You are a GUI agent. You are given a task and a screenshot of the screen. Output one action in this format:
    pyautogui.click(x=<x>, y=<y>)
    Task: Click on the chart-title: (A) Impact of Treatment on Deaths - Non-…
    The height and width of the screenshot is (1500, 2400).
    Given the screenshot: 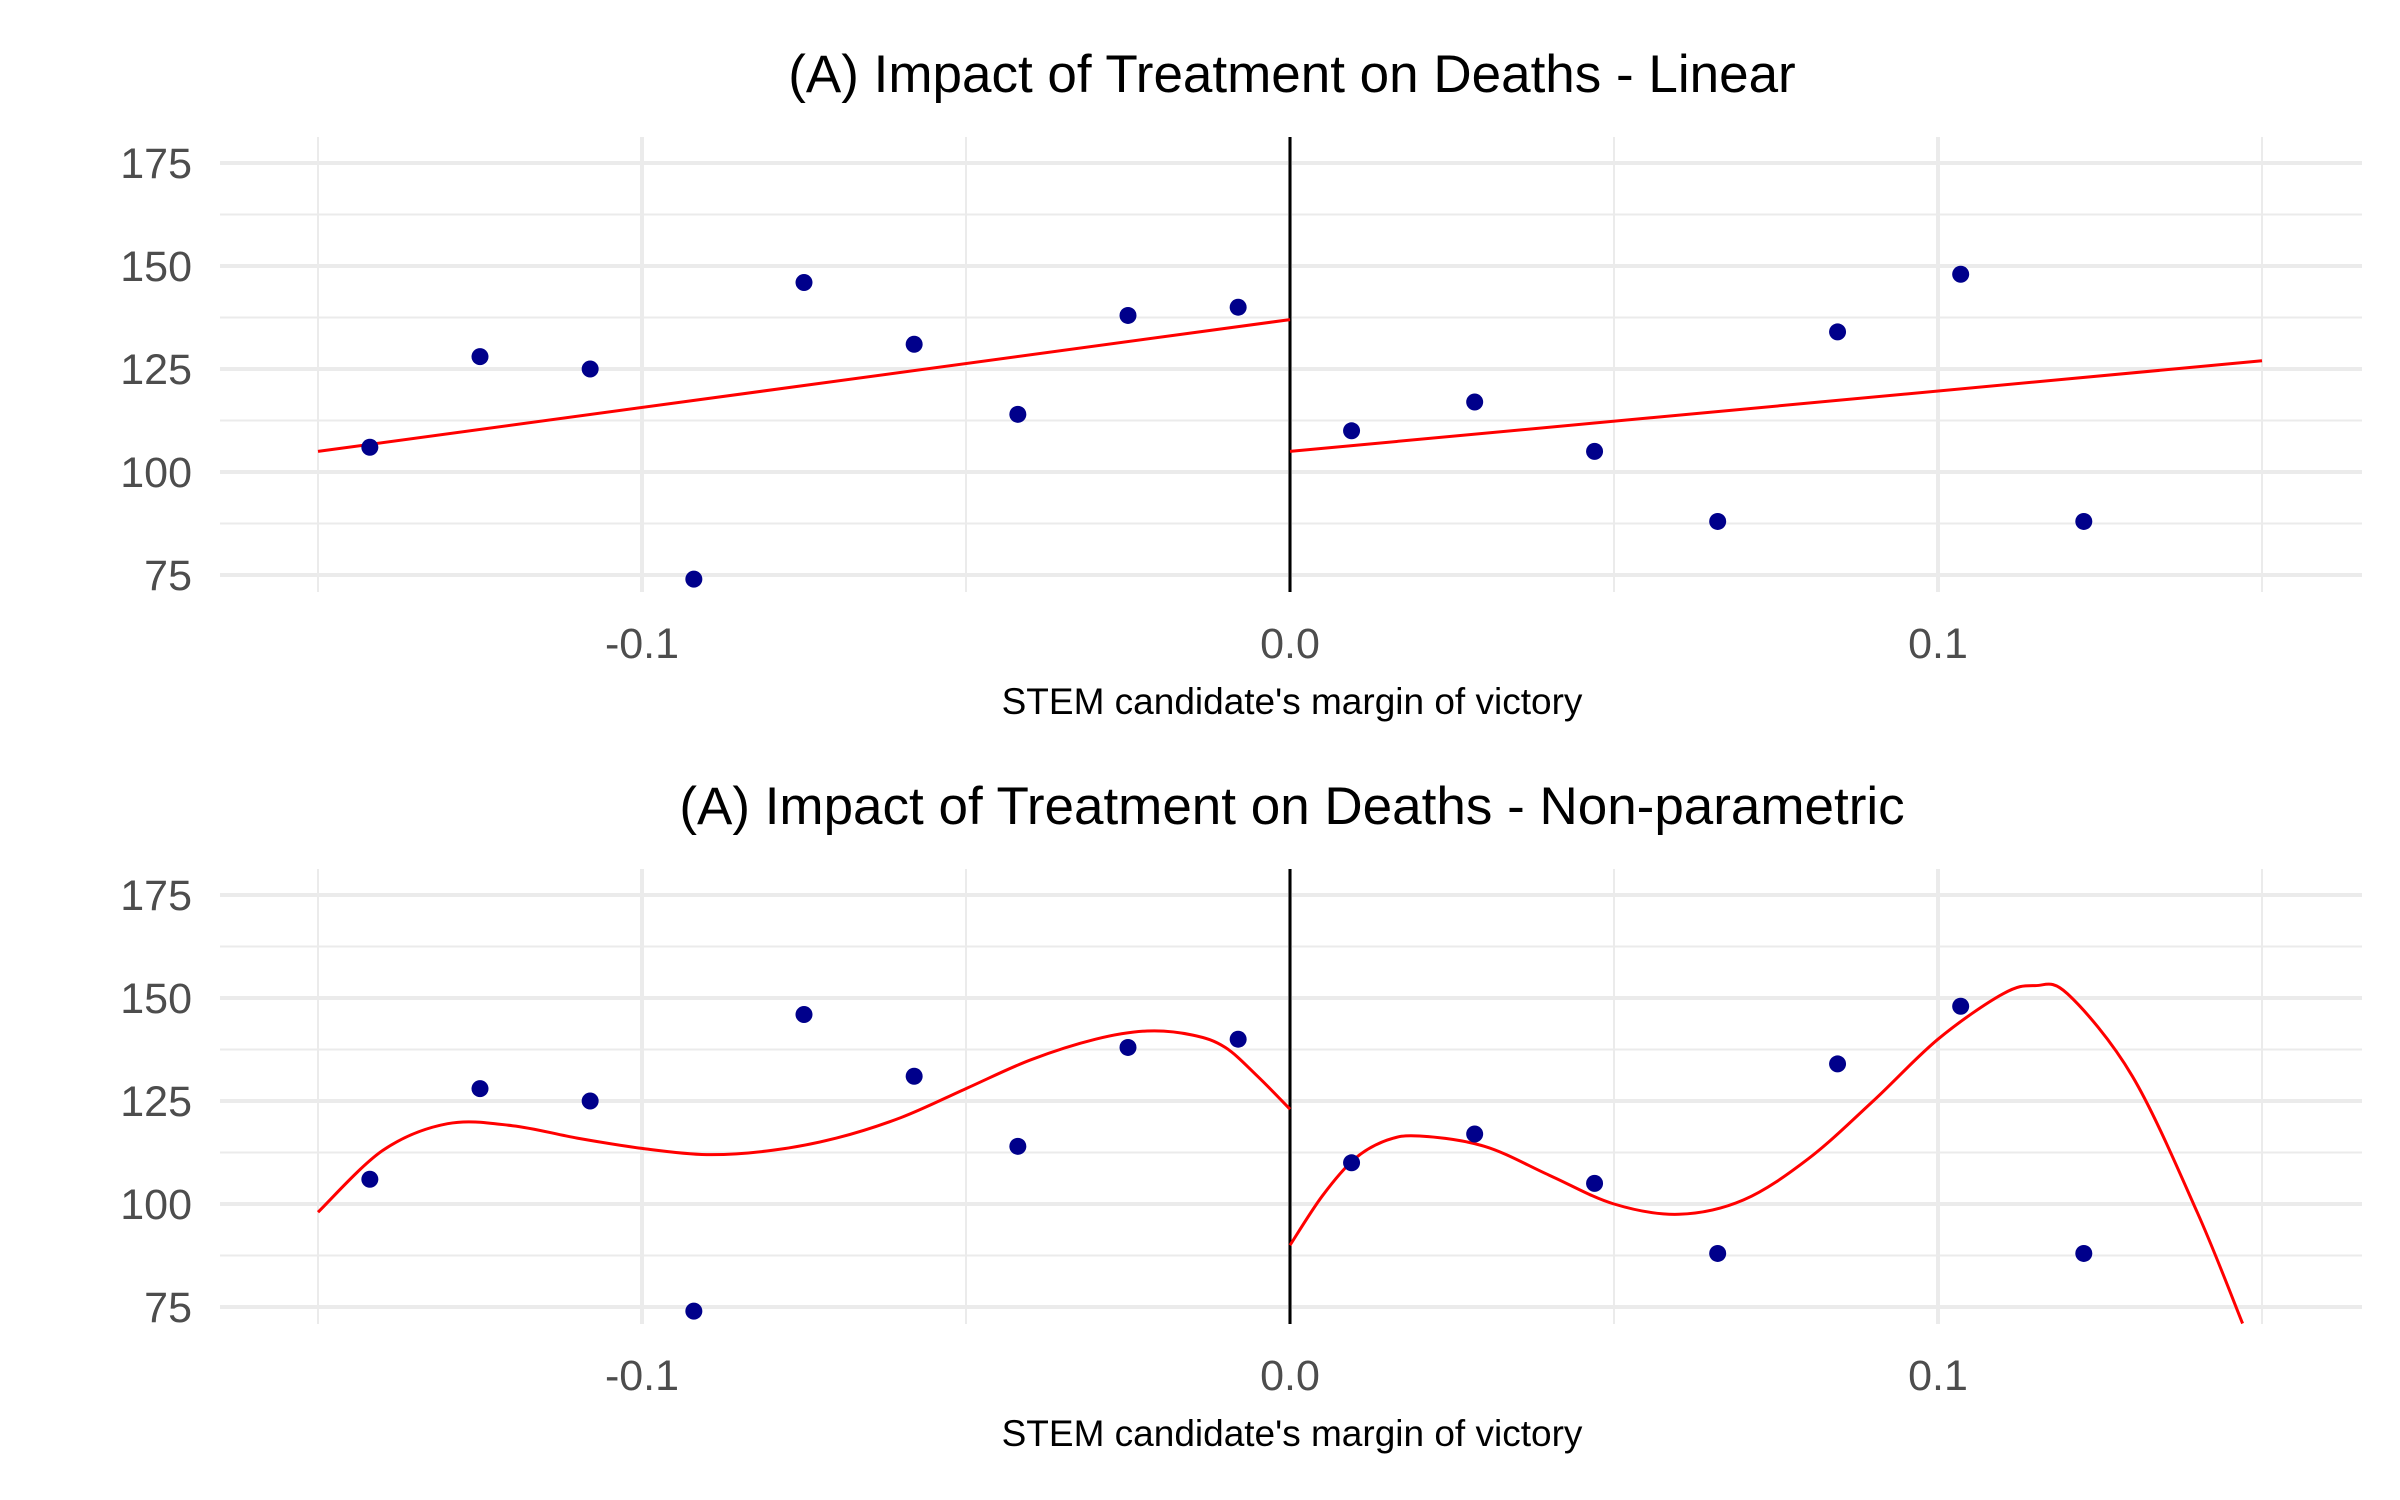 What is the action you would take?
    pyautogui.click(x=1291, y=806)
    